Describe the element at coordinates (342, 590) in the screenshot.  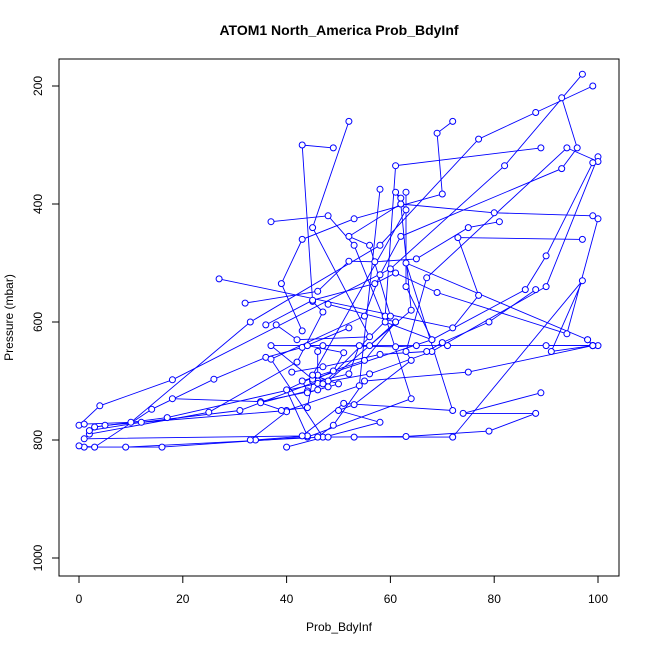
I see `x-axis: 0 20 40 60 80 100` at that location.